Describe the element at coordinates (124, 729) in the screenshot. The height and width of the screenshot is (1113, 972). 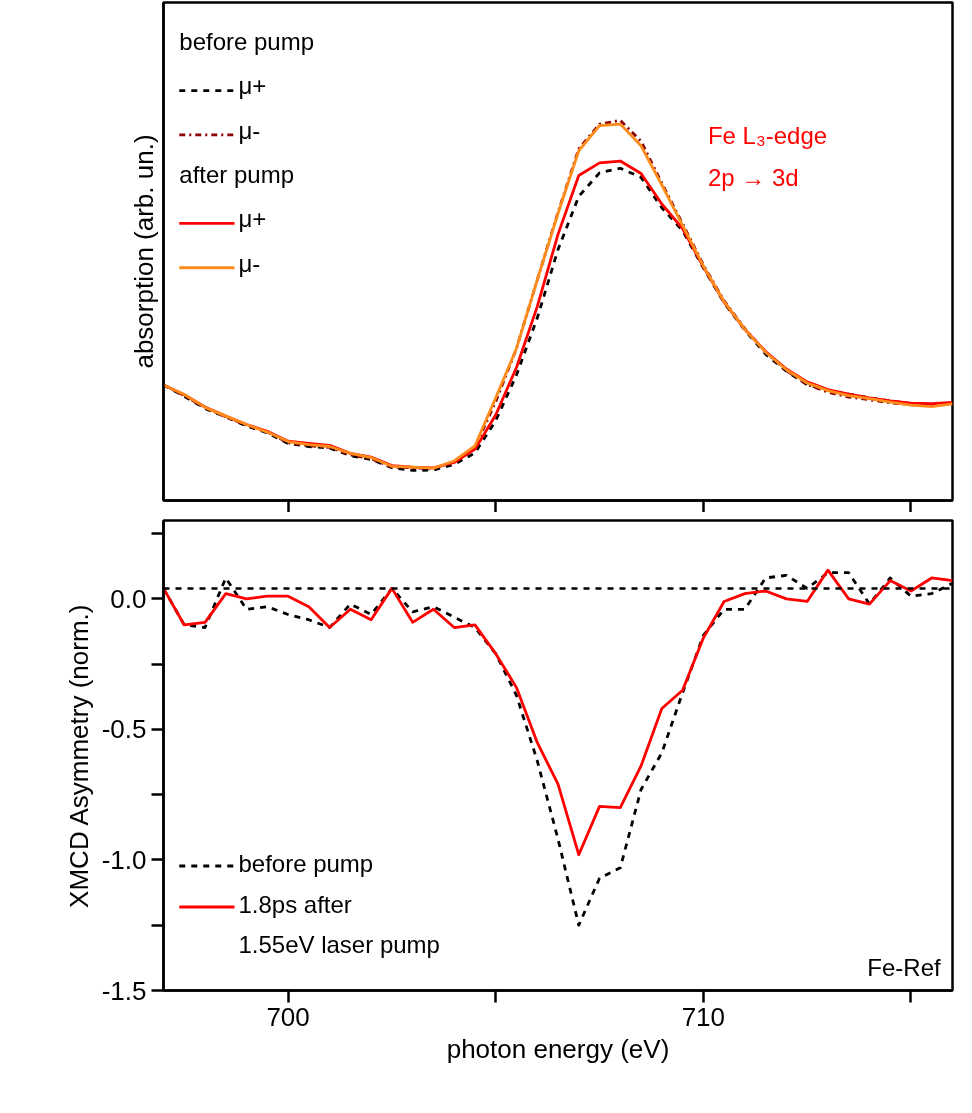
I see `y-tick-label: -0.5` at that location.